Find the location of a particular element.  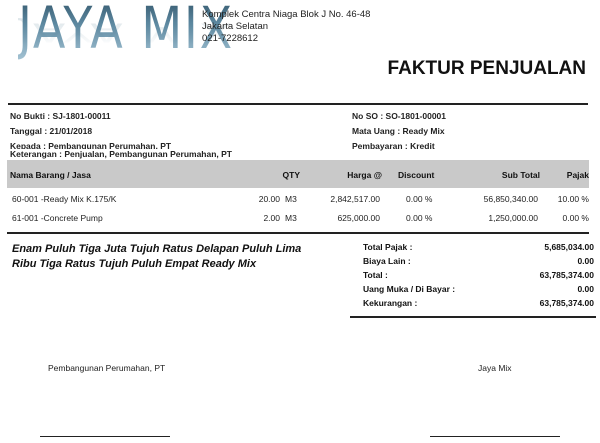

company-phone: 021-7228612 is located at coordinates (230, 38).